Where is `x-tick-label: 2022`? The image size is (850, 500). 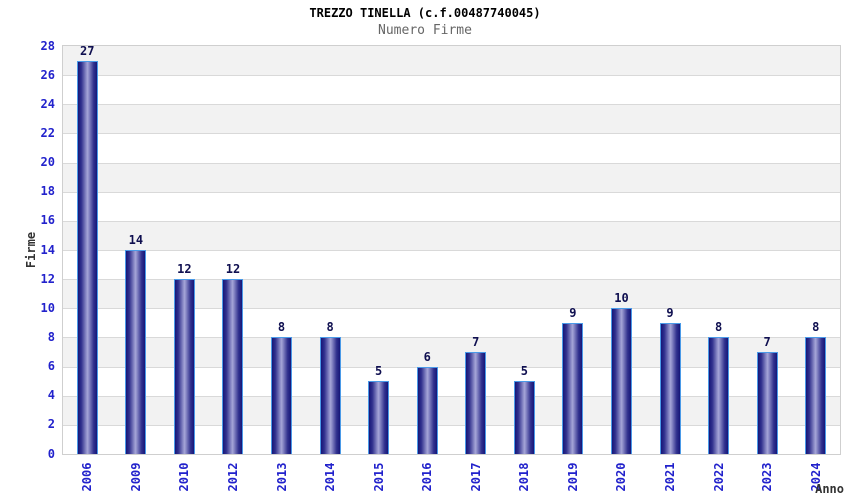
x-tick-label: 2022 is located at coordinates (718, 477).